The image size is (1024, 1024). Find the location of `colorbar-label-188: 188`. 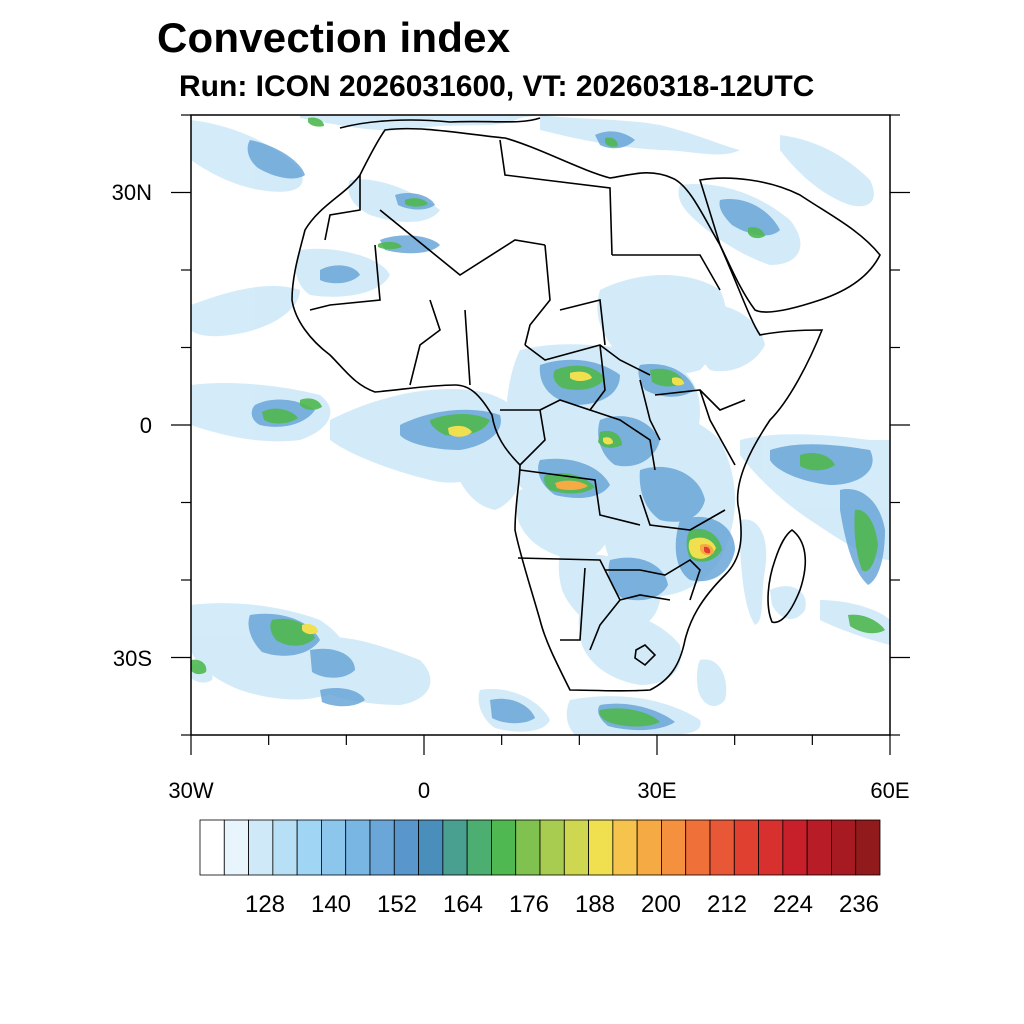

colorbar-label-188: 188 is located at coordinates (595, 904).